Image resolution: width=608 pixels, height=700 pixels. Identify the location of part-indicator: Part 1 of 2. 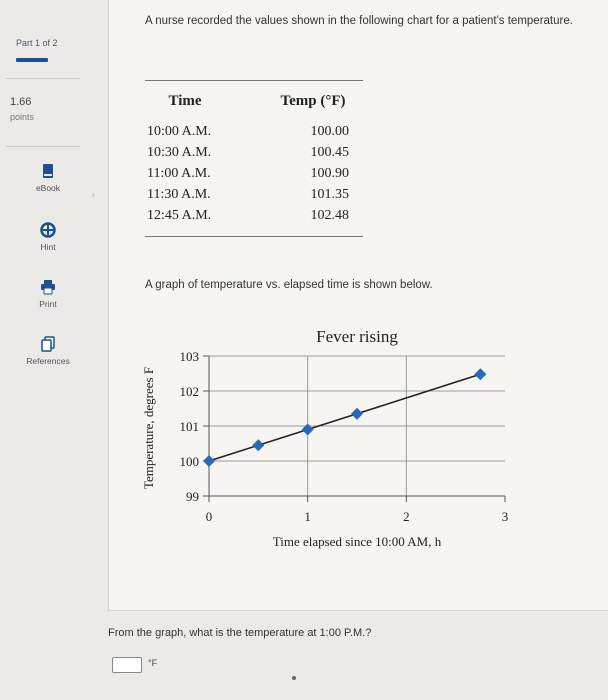
(37, 43).